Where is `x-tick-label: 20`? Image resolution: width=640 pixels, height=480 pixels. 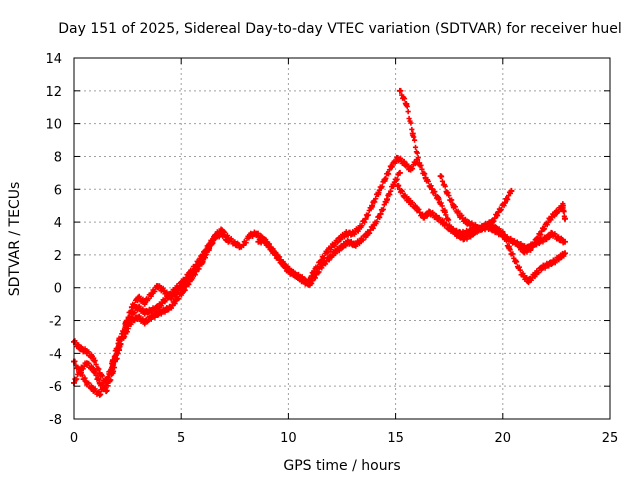 x-tick-label: 20 is located at coordinates (503, 438).